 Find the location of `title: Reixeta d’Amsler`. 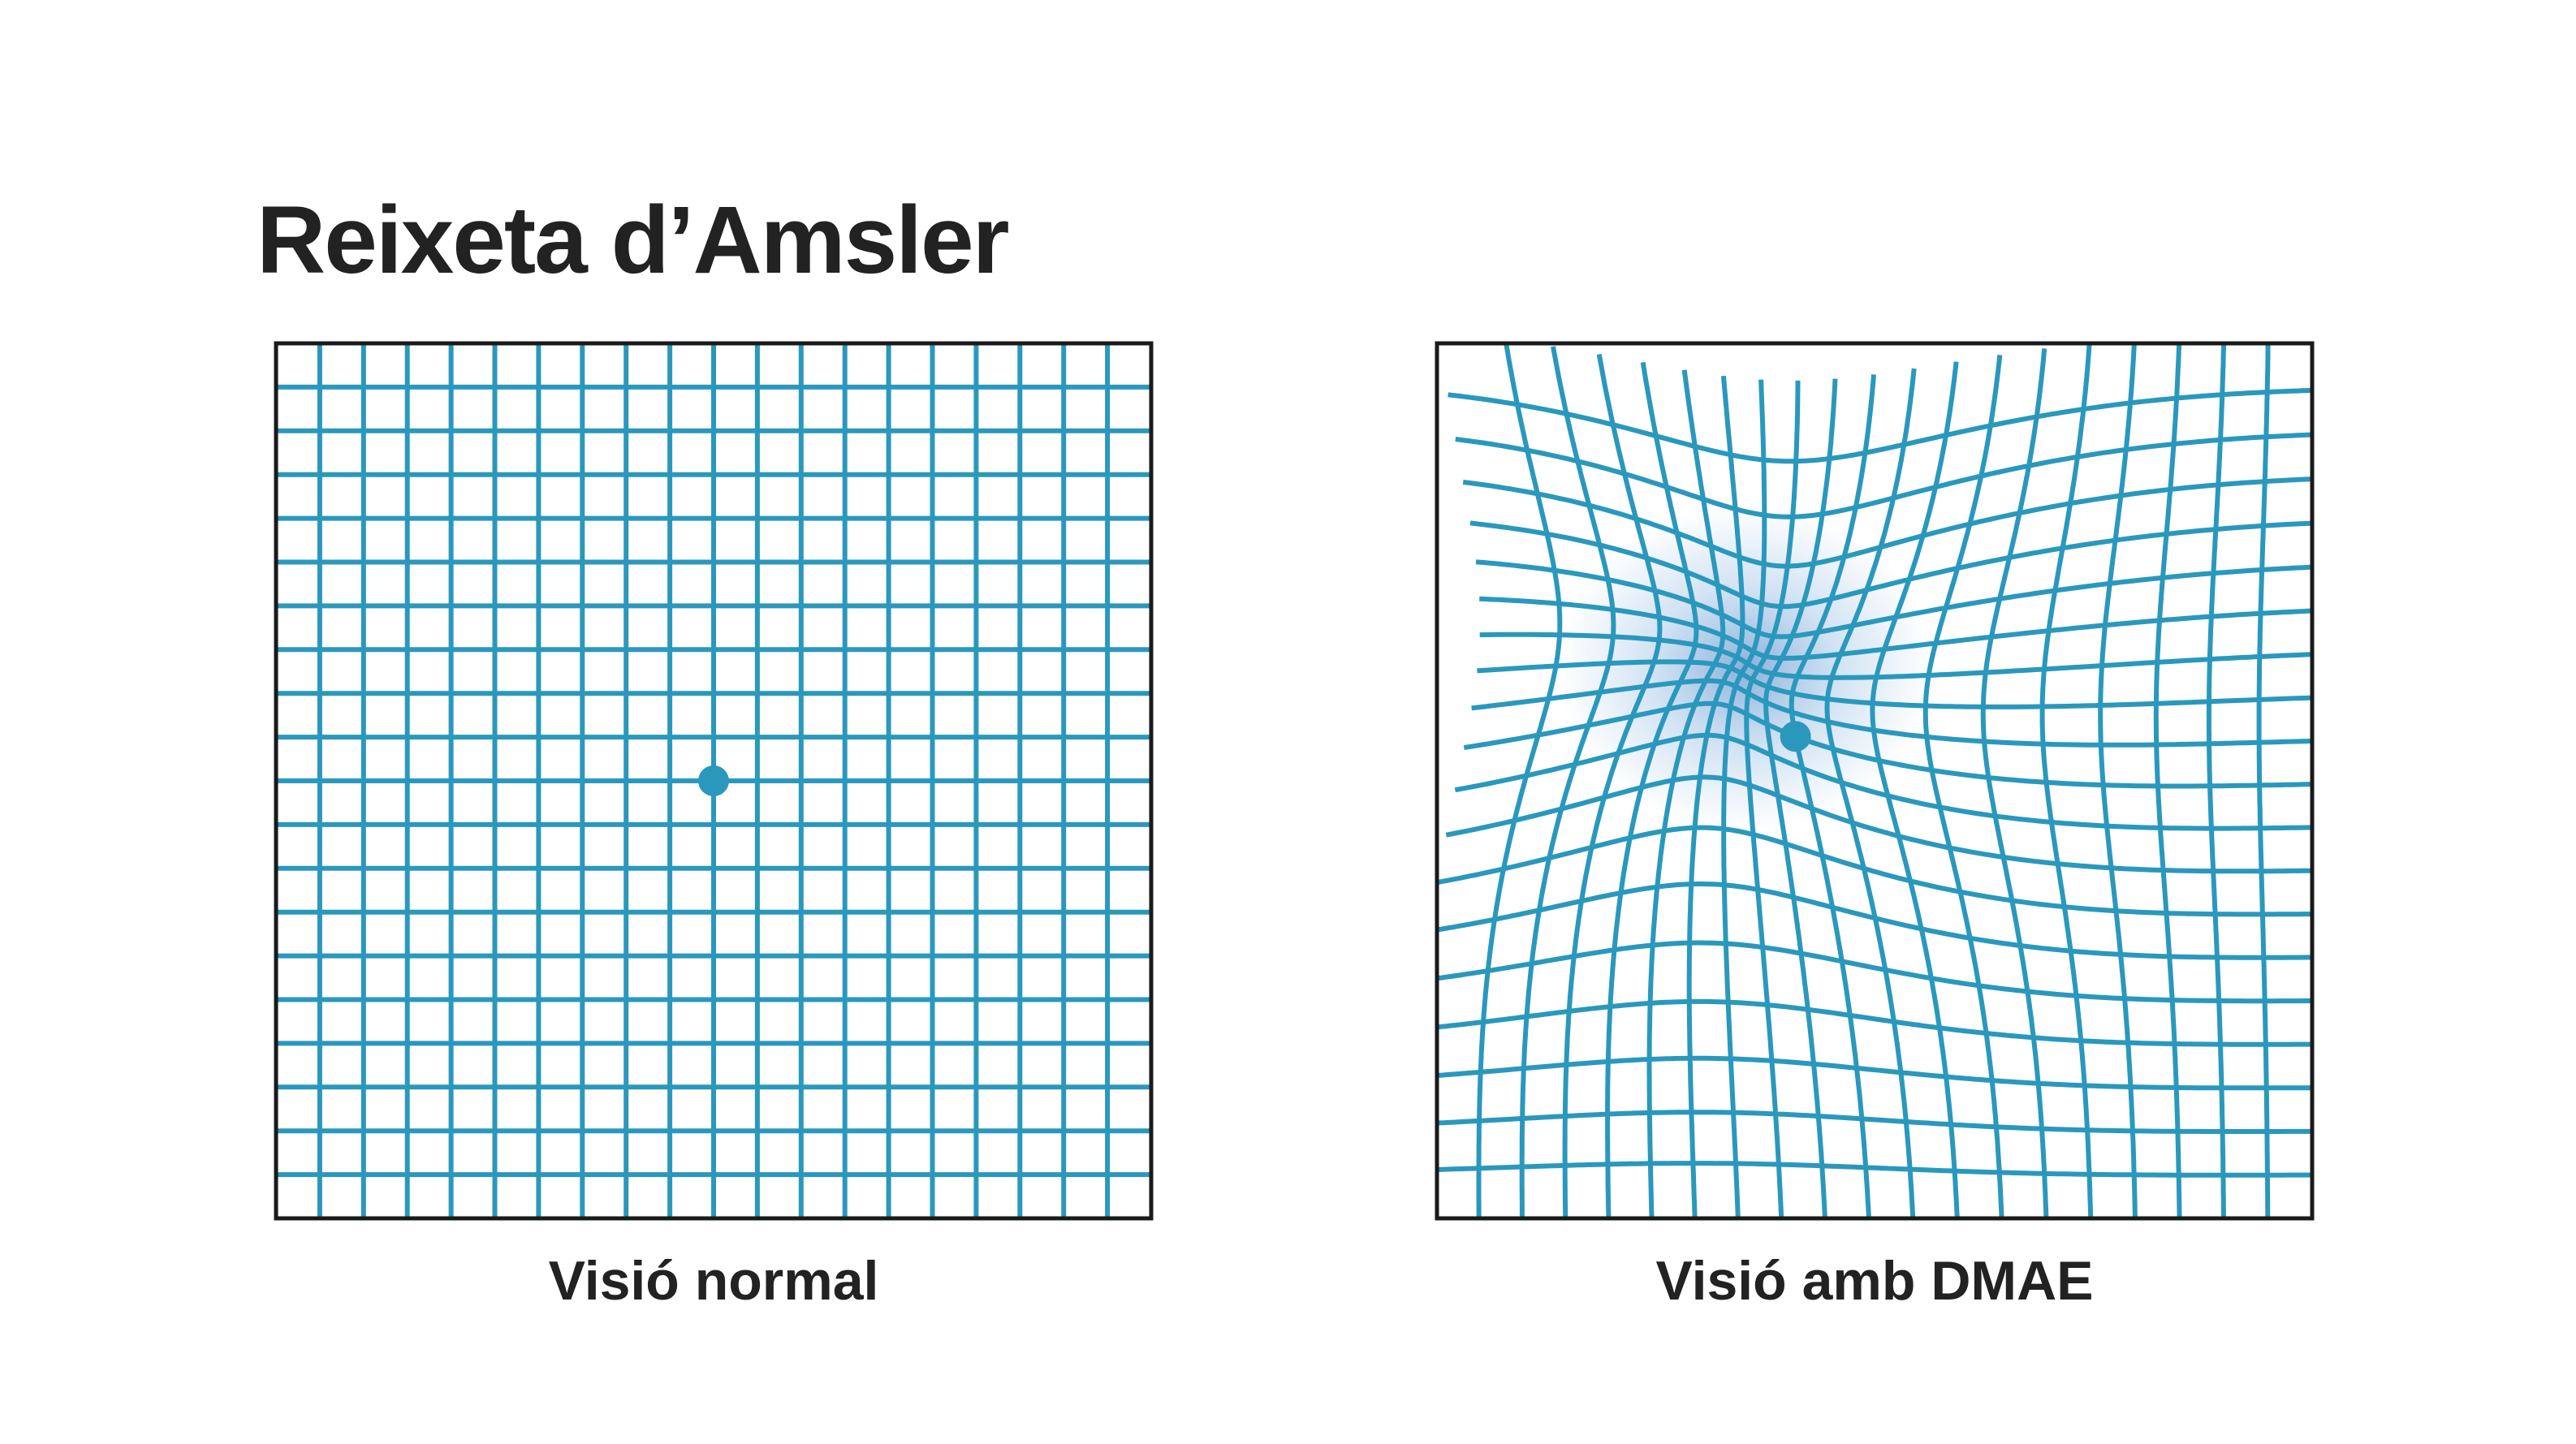

title: Reixeta d’Amsler is located at coordinates (633, 240).